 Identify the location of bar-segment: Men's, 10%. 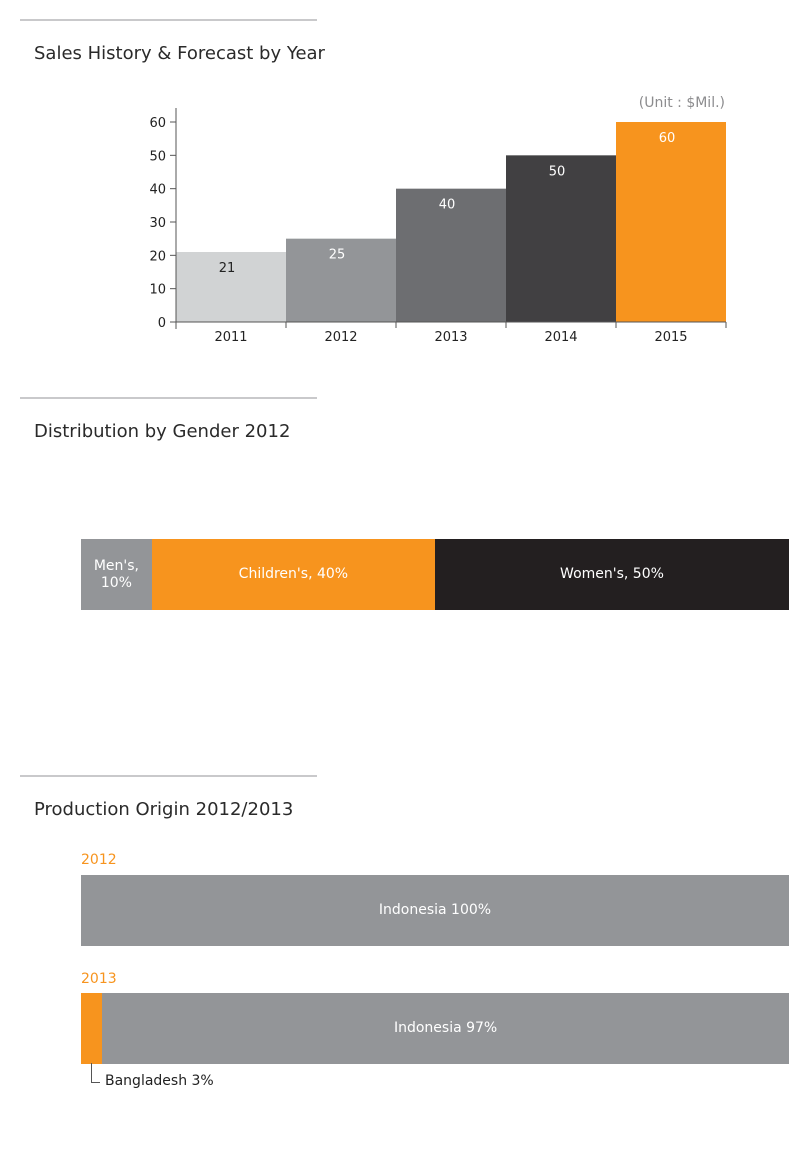
(116, 574).